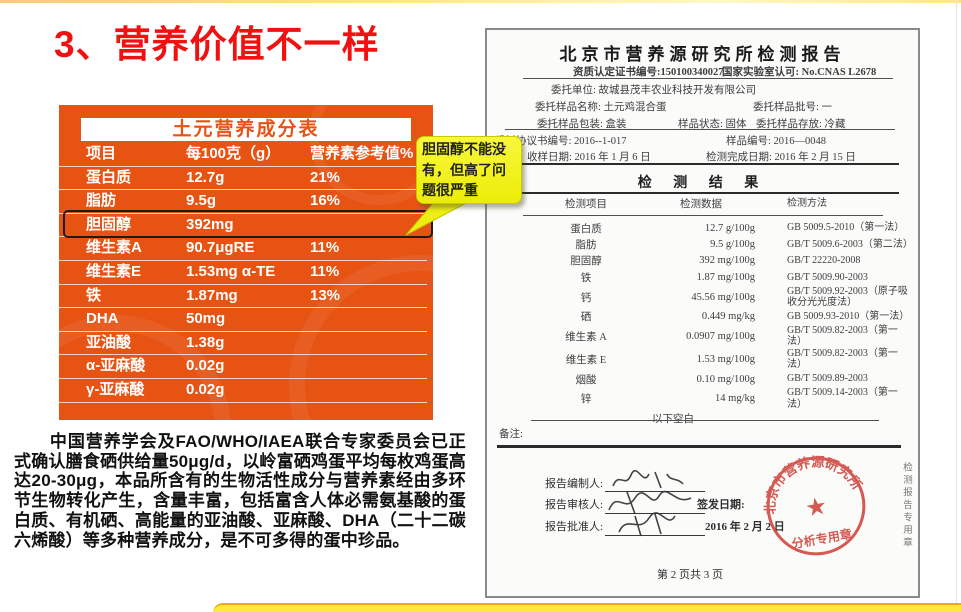 This screenshot has width=961, height=612. I want to click on cholesterol-highlight-box, so click(248, 224).